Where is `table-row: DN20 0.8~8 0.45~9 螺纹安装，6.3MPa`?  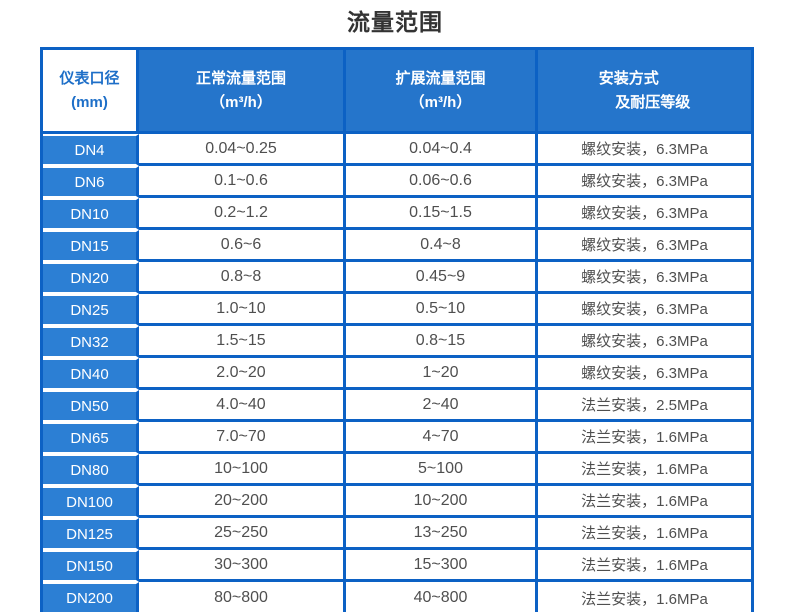 table-row: DN20 0.8~8 0.45~9 螺纹安装，6.3MPa is located at coordinates (397, 278).